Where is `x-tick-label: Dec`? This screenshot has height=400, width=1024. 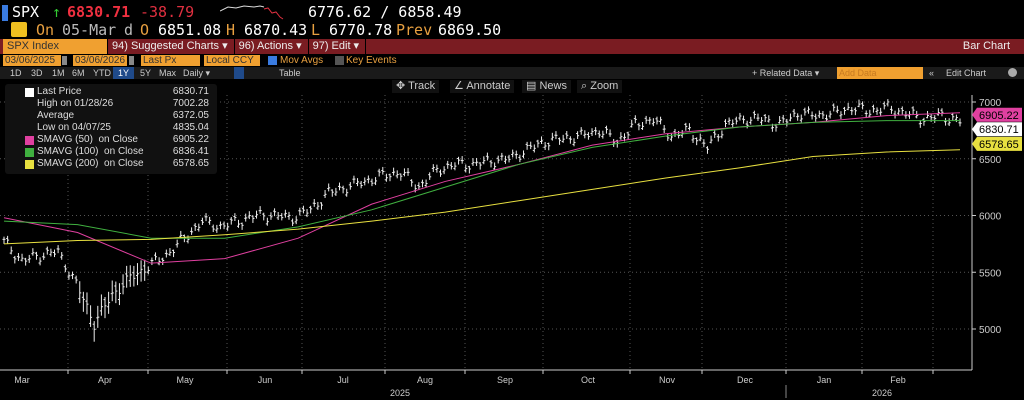 x-tick-label: Dec is located at coordinates (745, 380).